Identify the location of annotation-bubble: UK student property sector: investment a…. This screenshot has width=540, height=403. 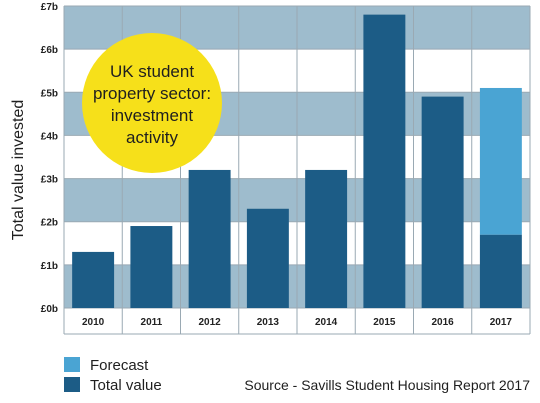
(152, 103).